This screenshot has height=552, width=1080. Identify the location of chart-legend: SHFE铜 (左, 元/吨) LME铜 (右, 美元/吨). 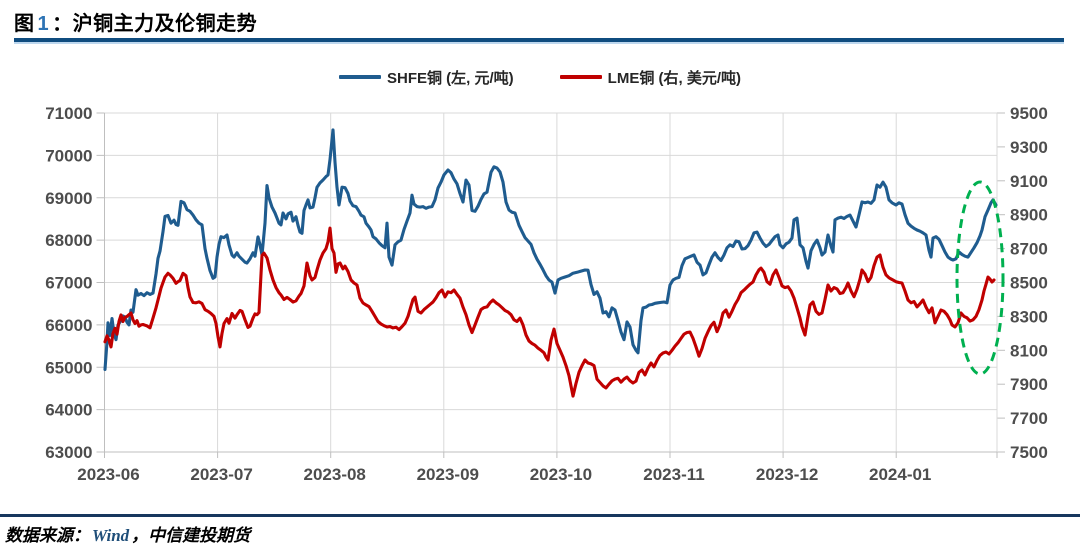
(540, 77).